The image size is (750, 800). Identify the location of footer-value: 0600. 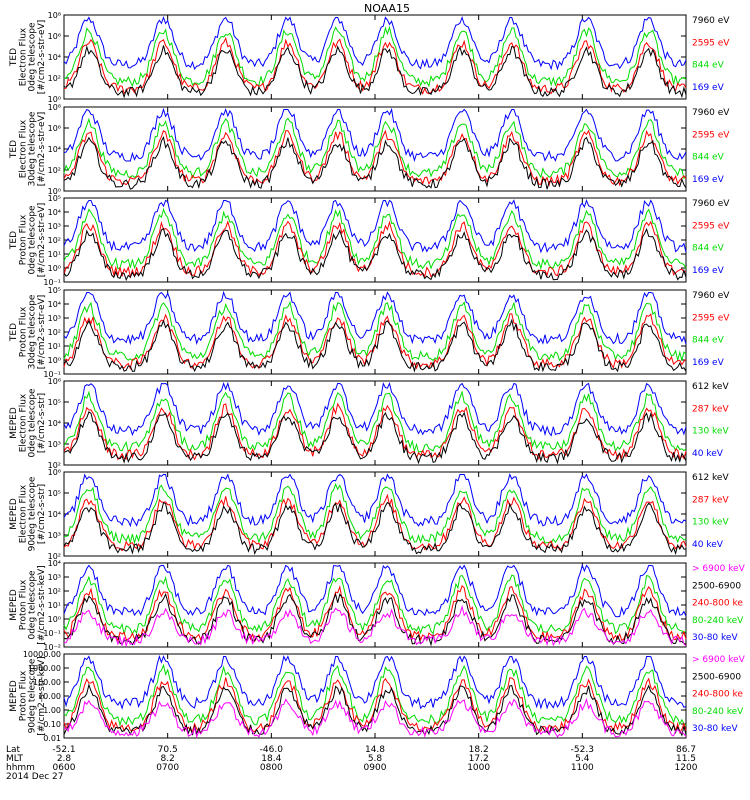
(64, 768).